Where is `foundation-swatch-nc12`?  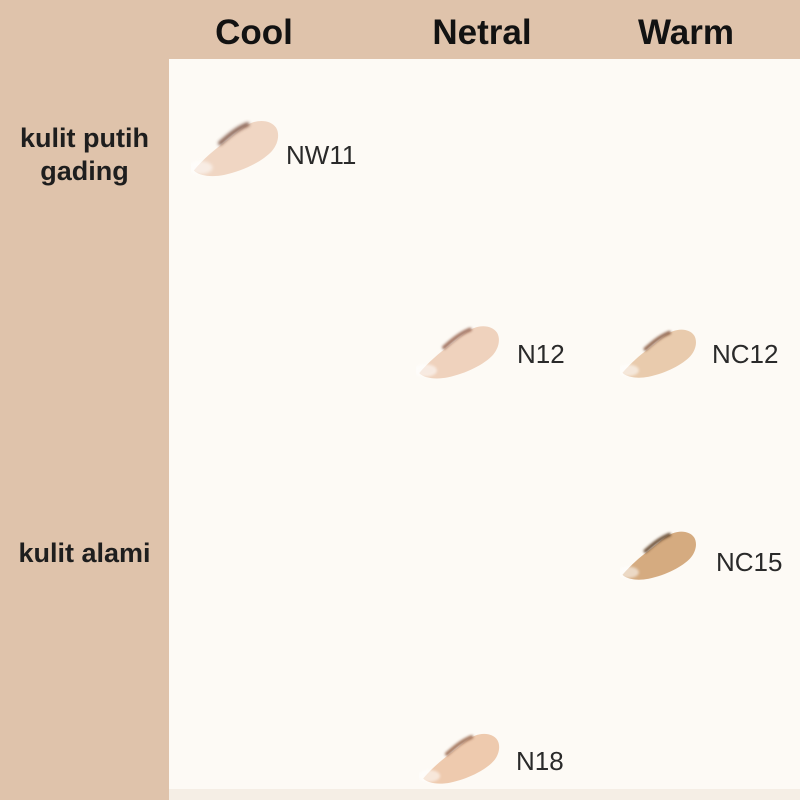
foundation-swatch-nc12 is located at coordinates (661, 351).